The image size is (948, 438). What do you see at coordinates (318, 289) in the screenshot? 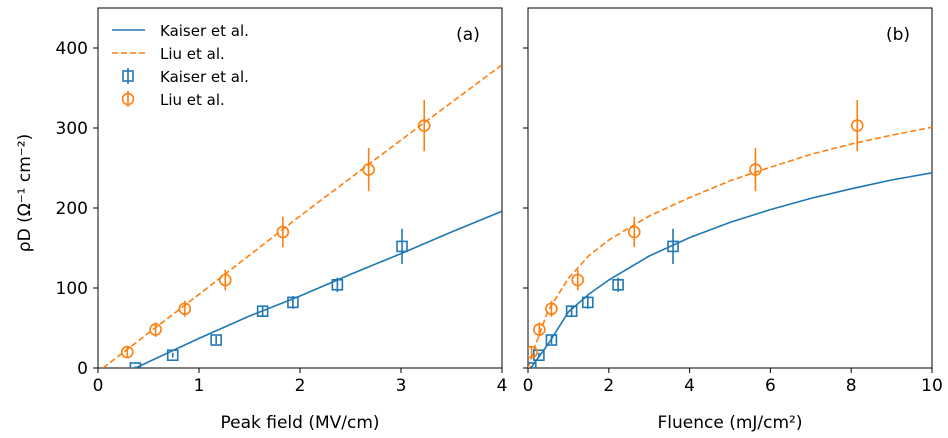
I see `fit-line-kaiser` at bounding box center [318, 289].